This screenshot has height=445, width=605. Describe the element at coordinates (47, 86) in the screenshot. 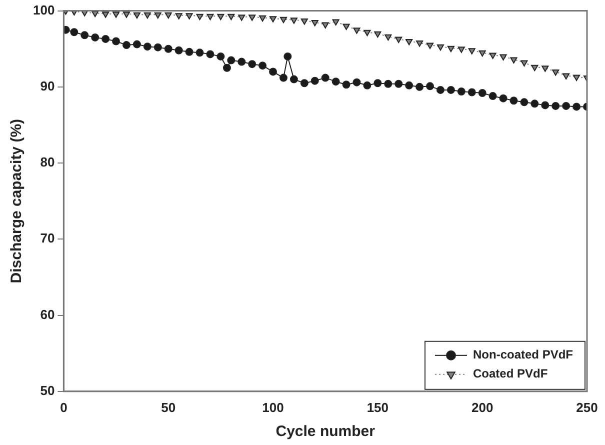

I see `y-tick-label: 90` at that location.